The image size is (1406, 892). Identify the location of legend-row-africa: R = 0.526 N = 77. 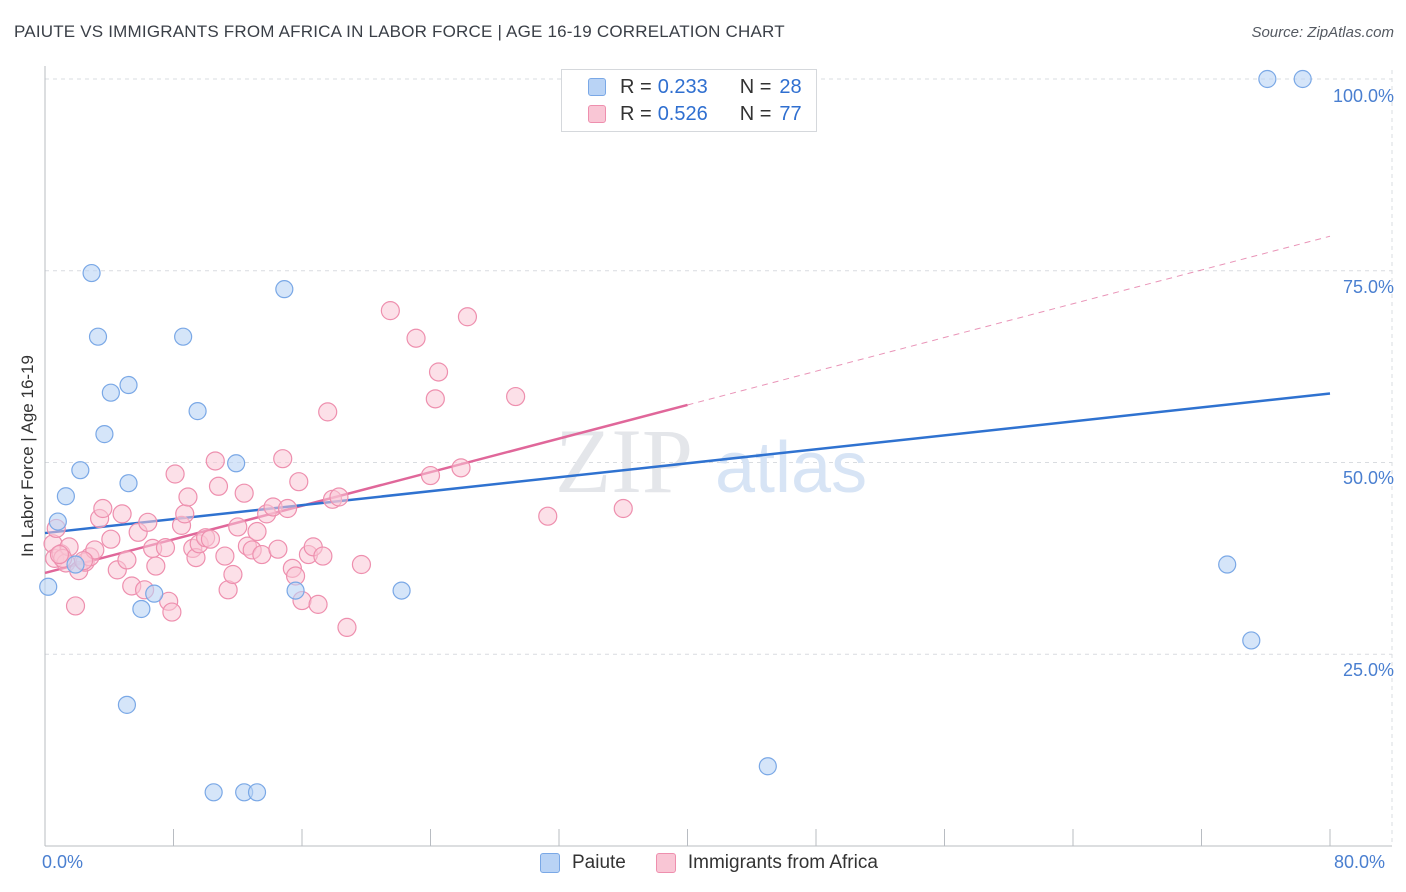
(695, 114).